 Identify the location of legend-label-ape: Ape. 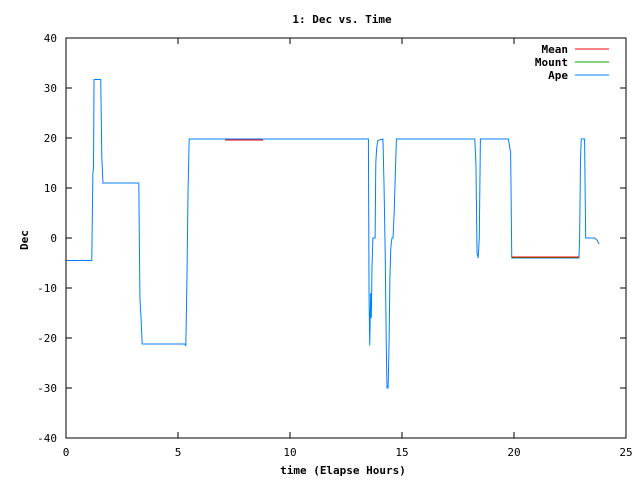
(558, 75).